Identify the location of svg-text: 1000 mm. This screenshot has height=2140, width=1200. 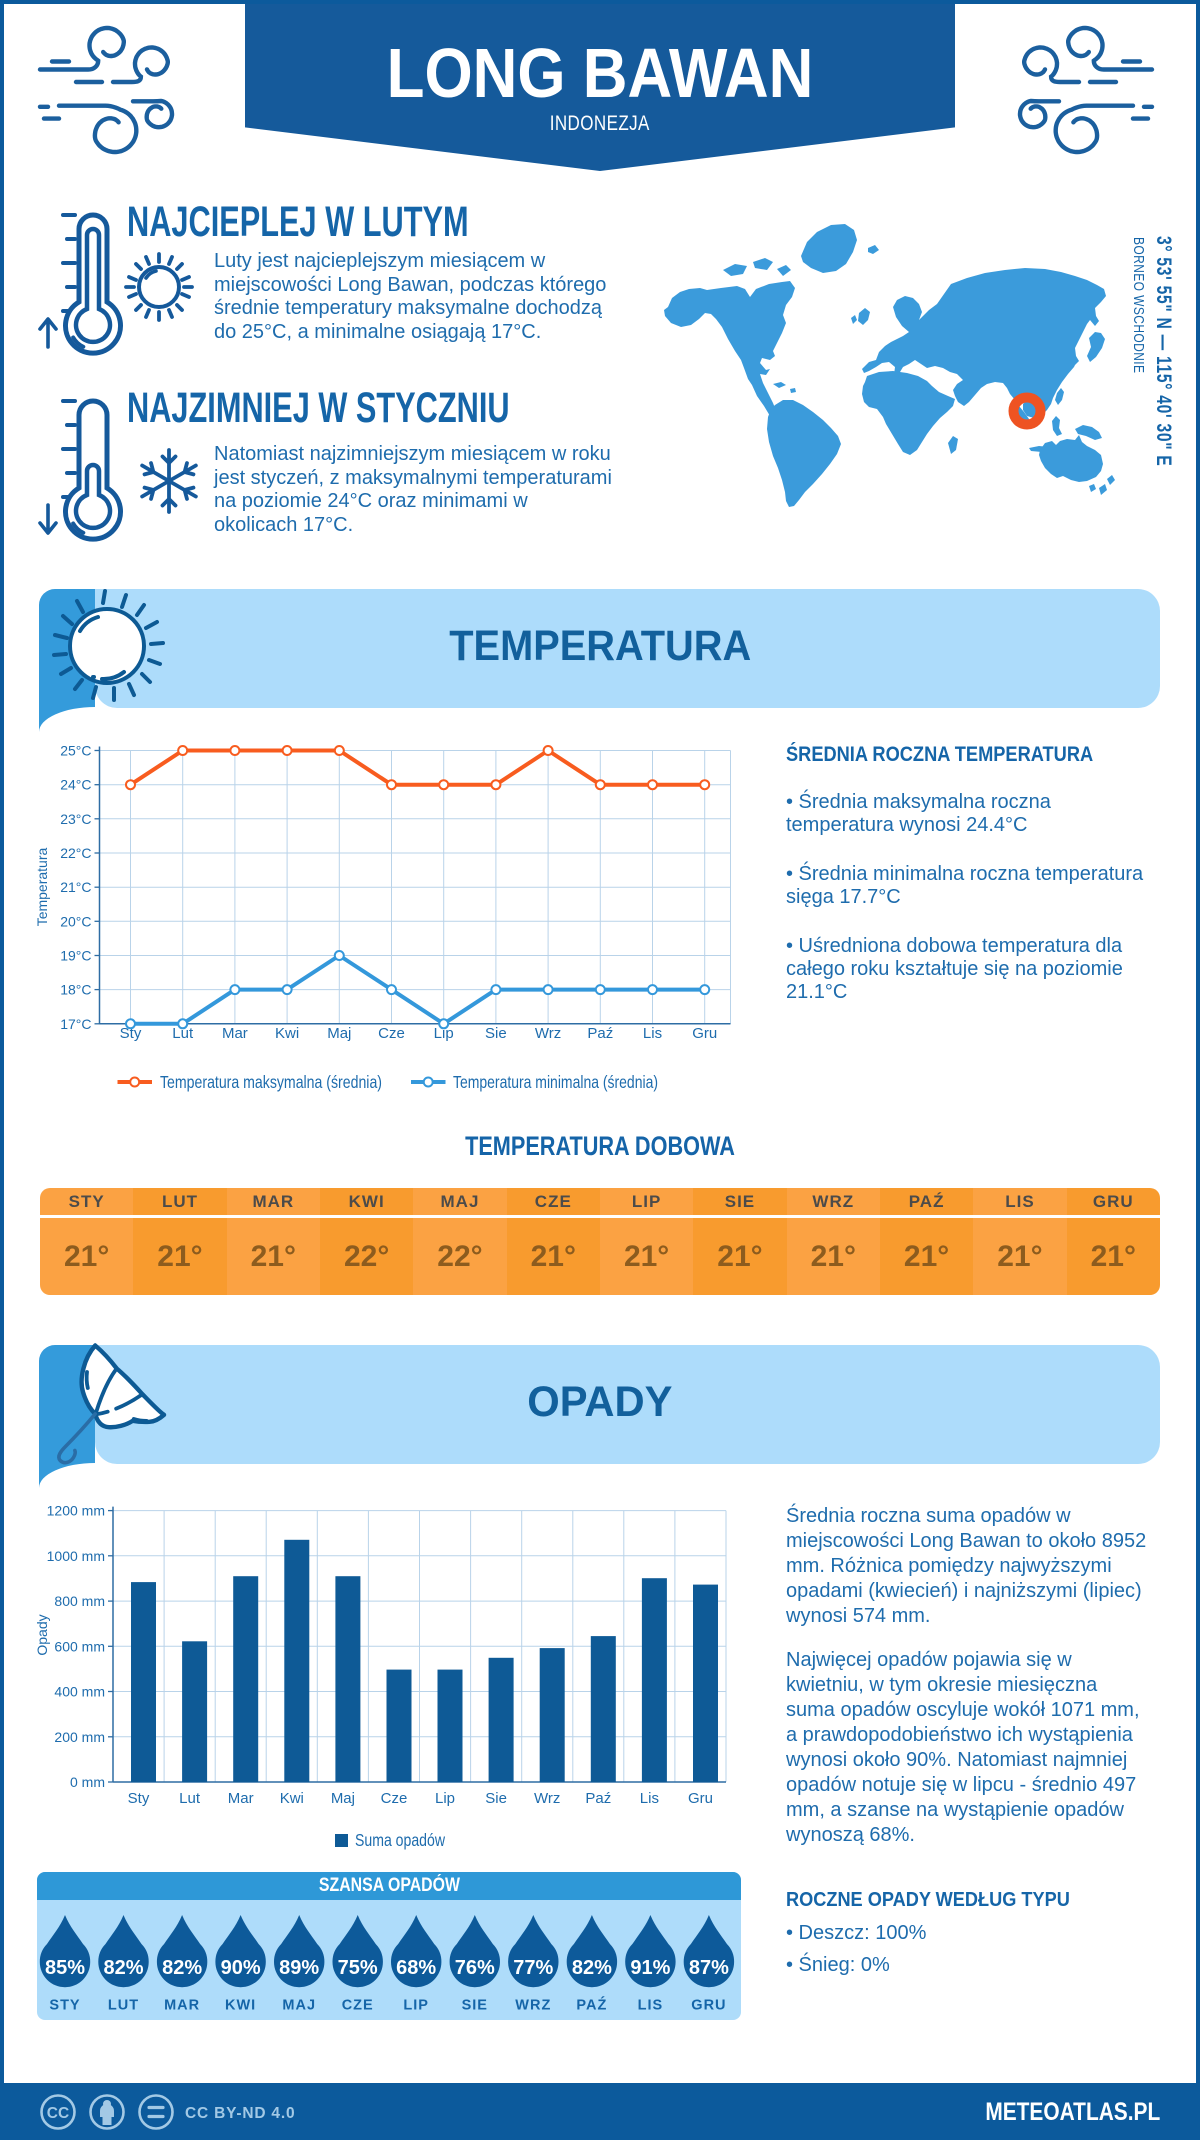
(76, 1556).